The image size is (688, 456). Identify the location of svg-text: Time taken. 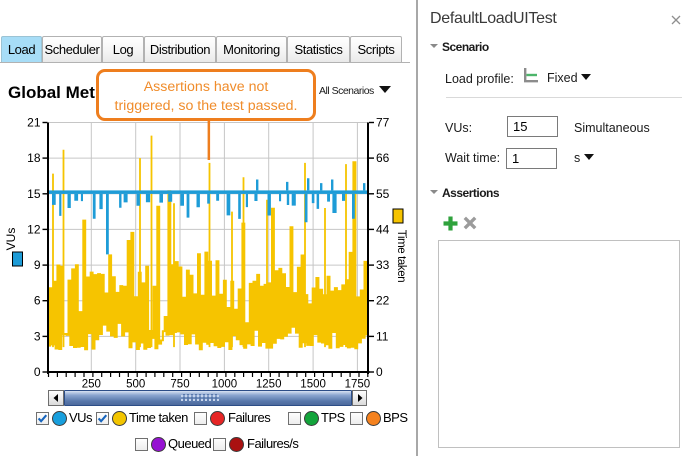
(401, 256).